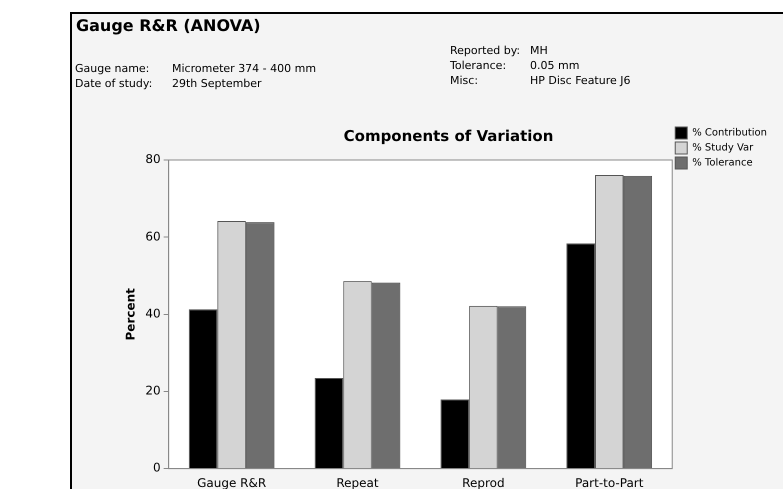 The width and height of the screenshot is (783, 489). What do you see at coordinates (483, 482) in the screenshot?
I see `x-tick-label: Reprod` at bounding box center [483, 482].